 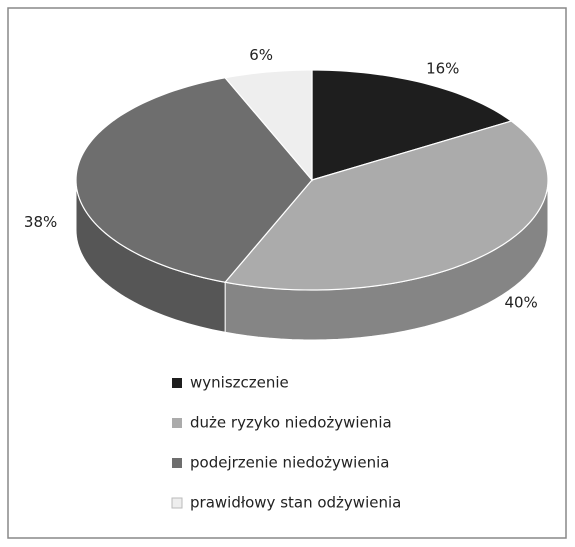 What do you see at coordinates (295, 503) in the screenshot?
I see `legend-label: prawidłowy stan odżywienia` at bounding box center [295, 503].